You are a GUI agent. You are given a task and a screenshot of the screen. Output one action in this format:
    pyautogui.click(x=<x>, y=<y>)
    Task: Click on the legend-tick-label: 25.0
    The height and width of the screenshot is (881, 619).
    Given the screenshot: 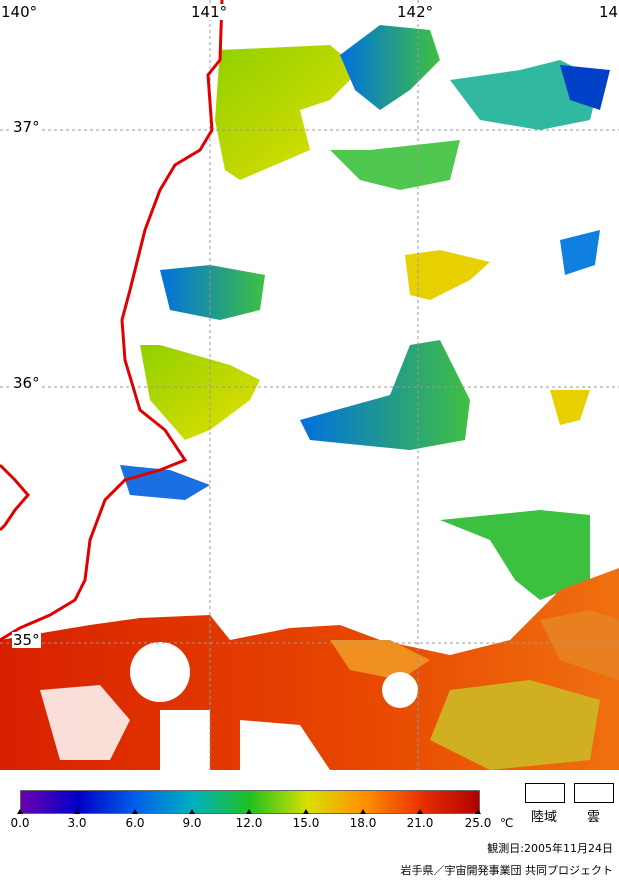 What is the action you would take?
    pyautogui.click(x=478, y=823)
    